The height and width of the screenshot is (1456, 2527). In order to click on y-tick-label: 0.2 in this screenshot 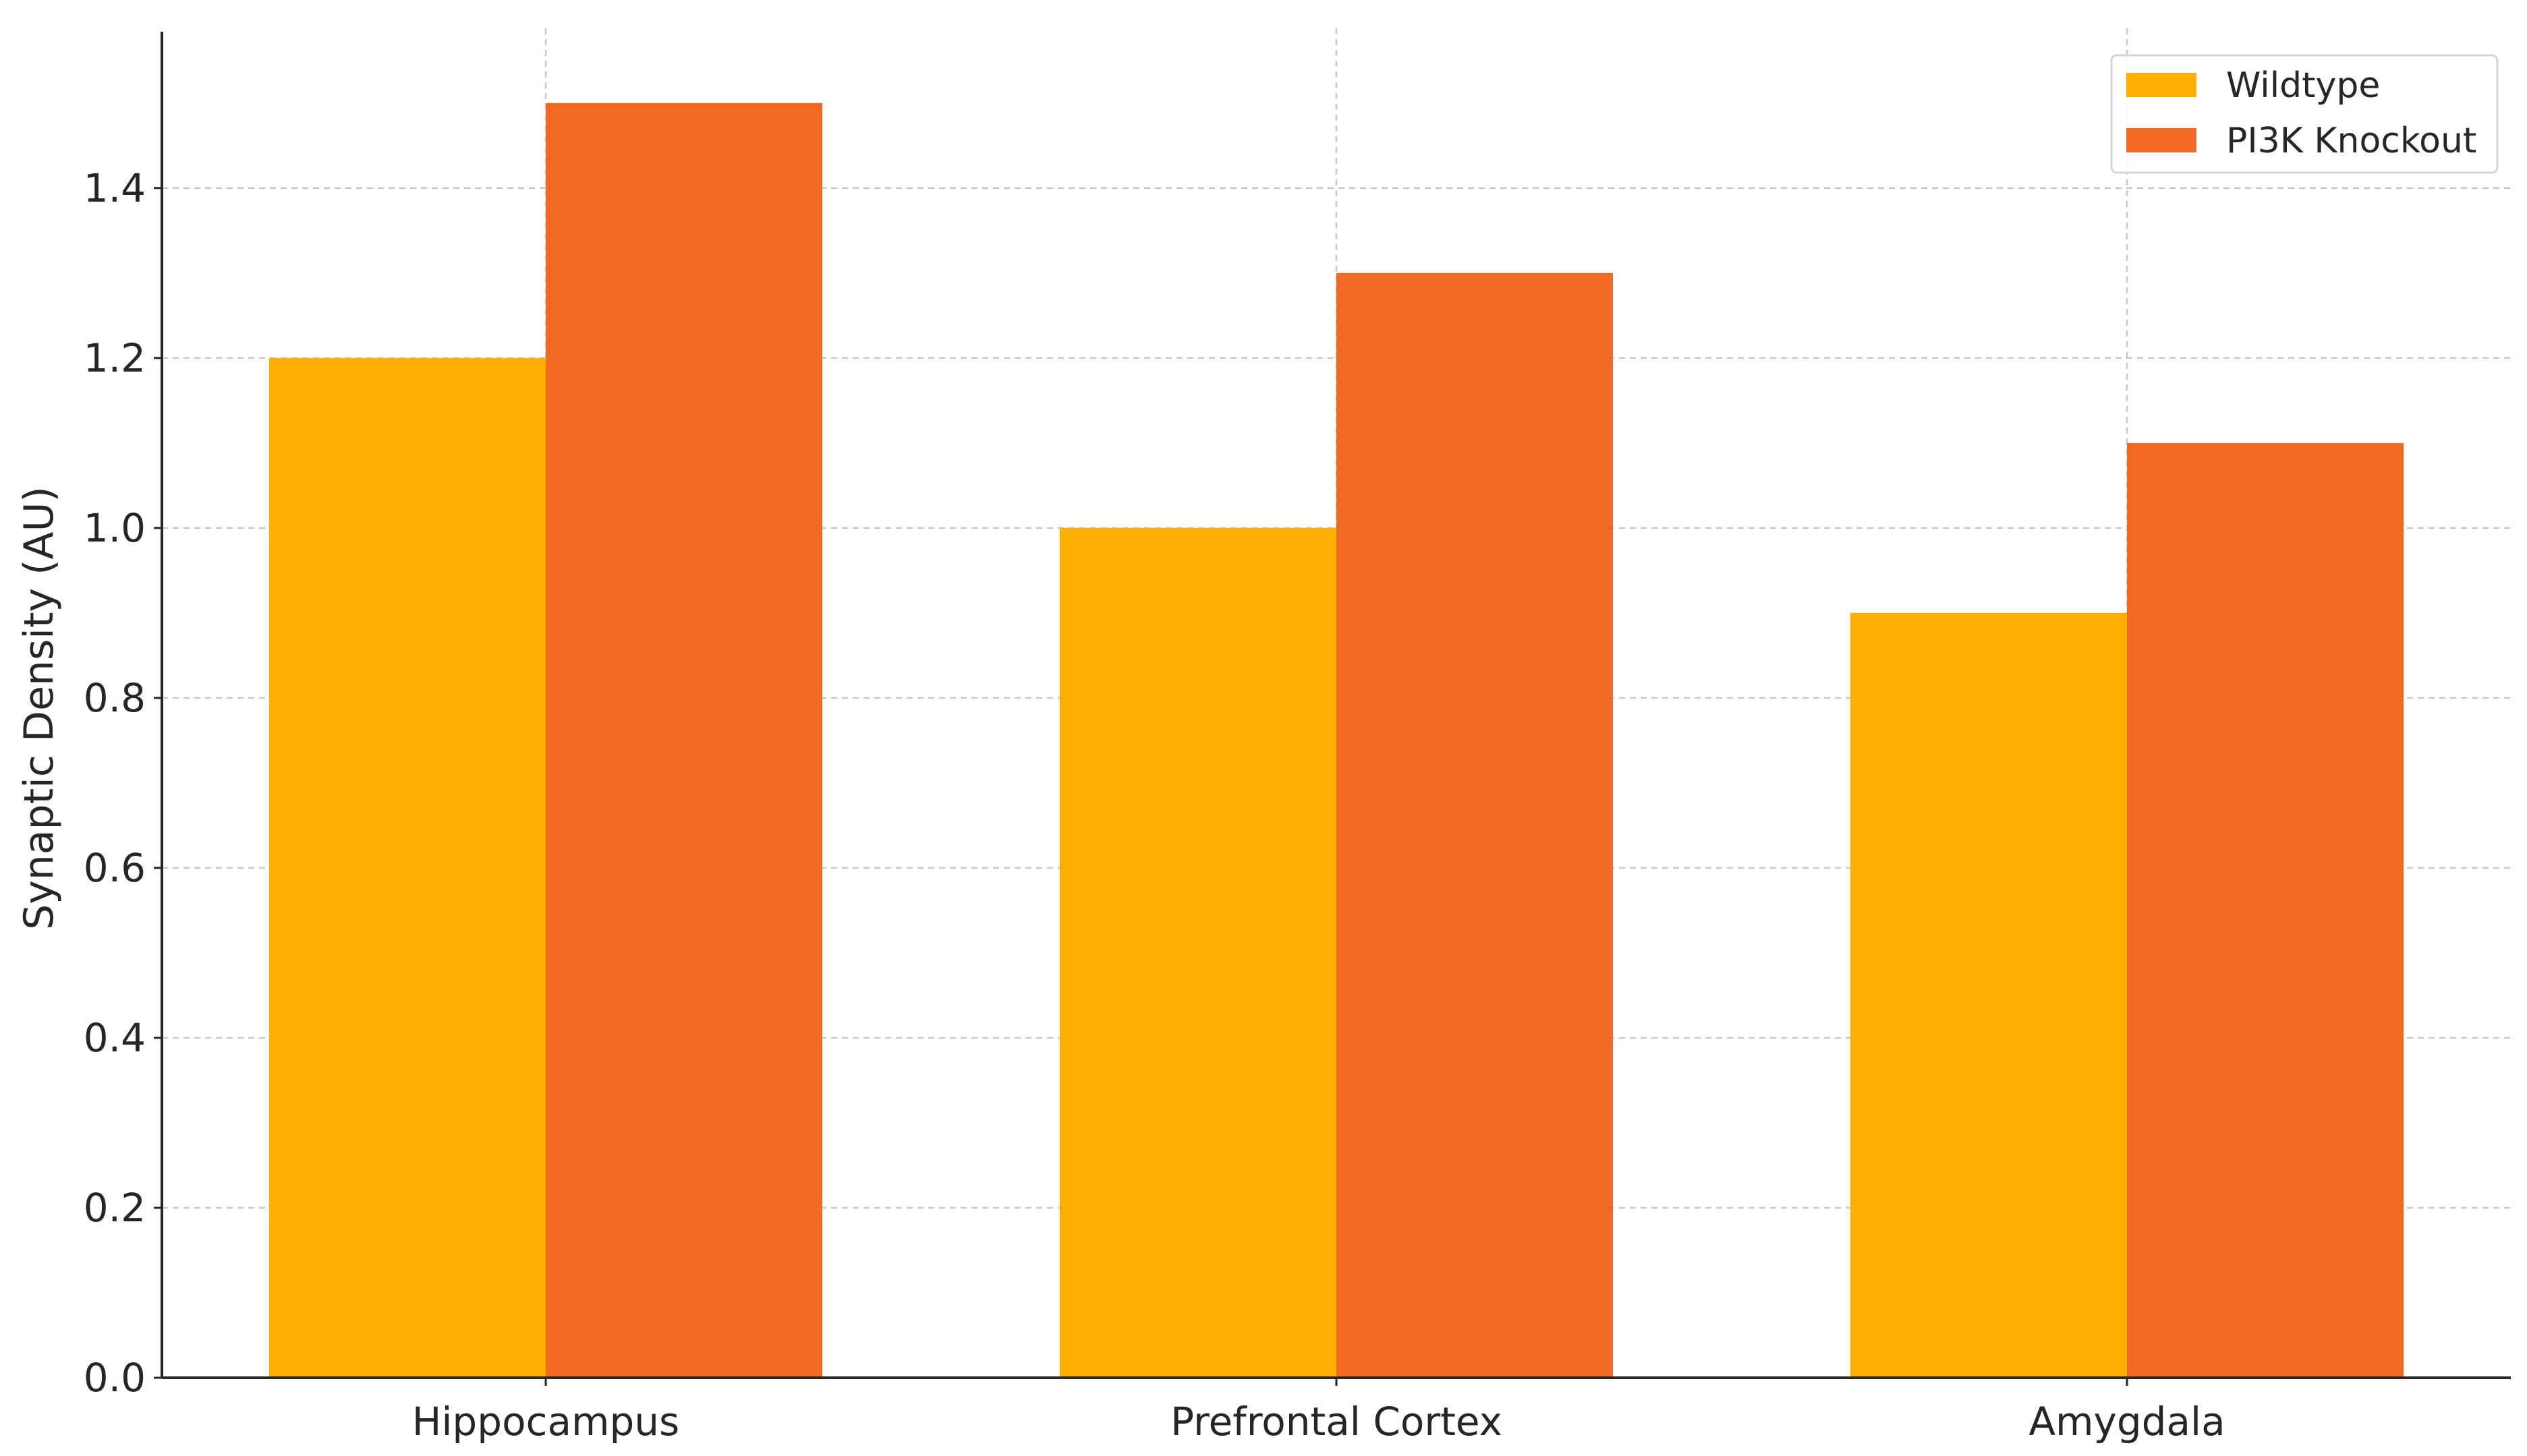, I will do `click(115, 1208)`.